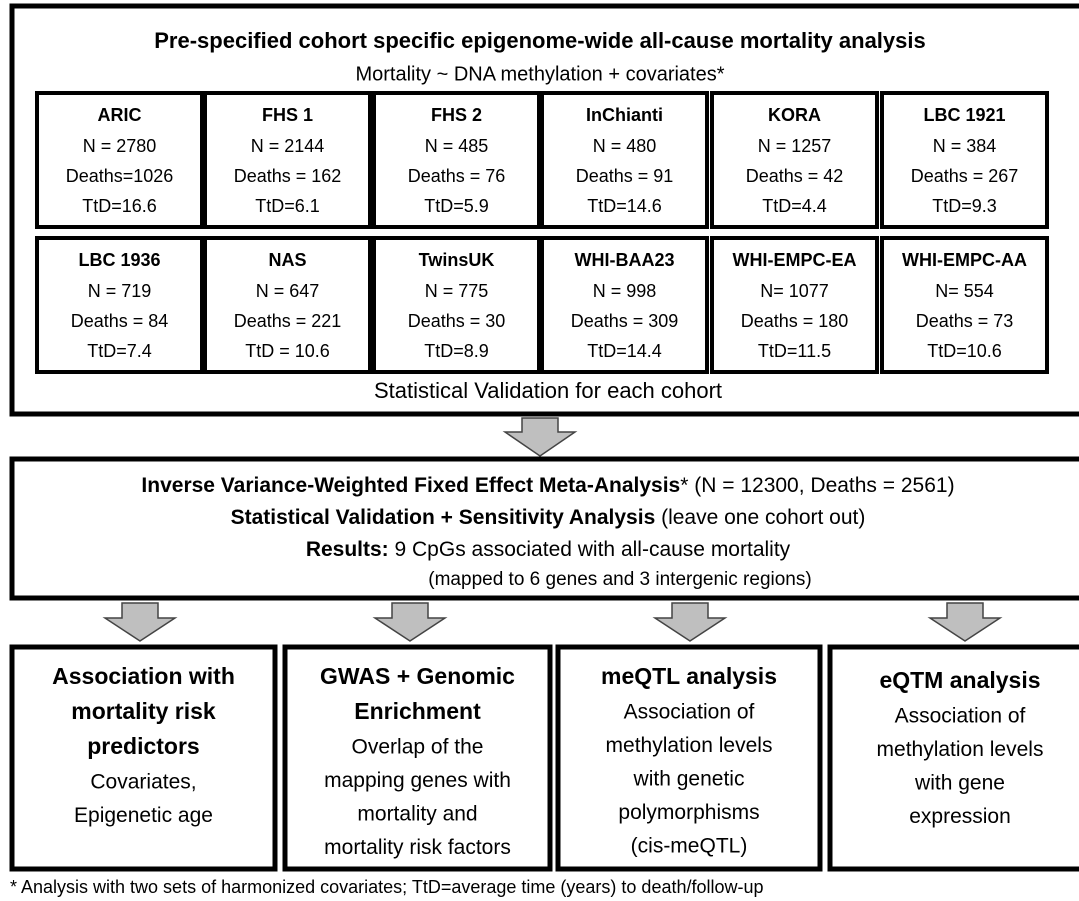 The height and width of the screenshot is (901, 1079). What do you see at coordinates (417, 847) in the screenshot?
I see `analysis-text: mortality risk factors` at bounding box center [417, 847].